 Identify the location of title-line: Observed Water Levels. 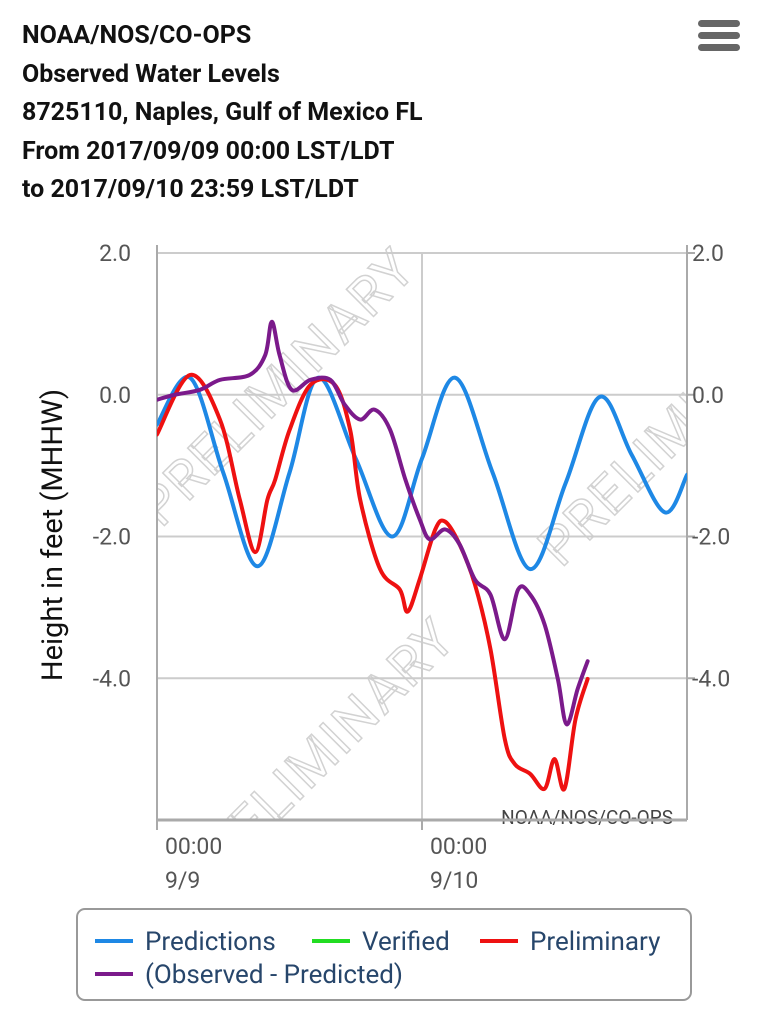
(151, 74).